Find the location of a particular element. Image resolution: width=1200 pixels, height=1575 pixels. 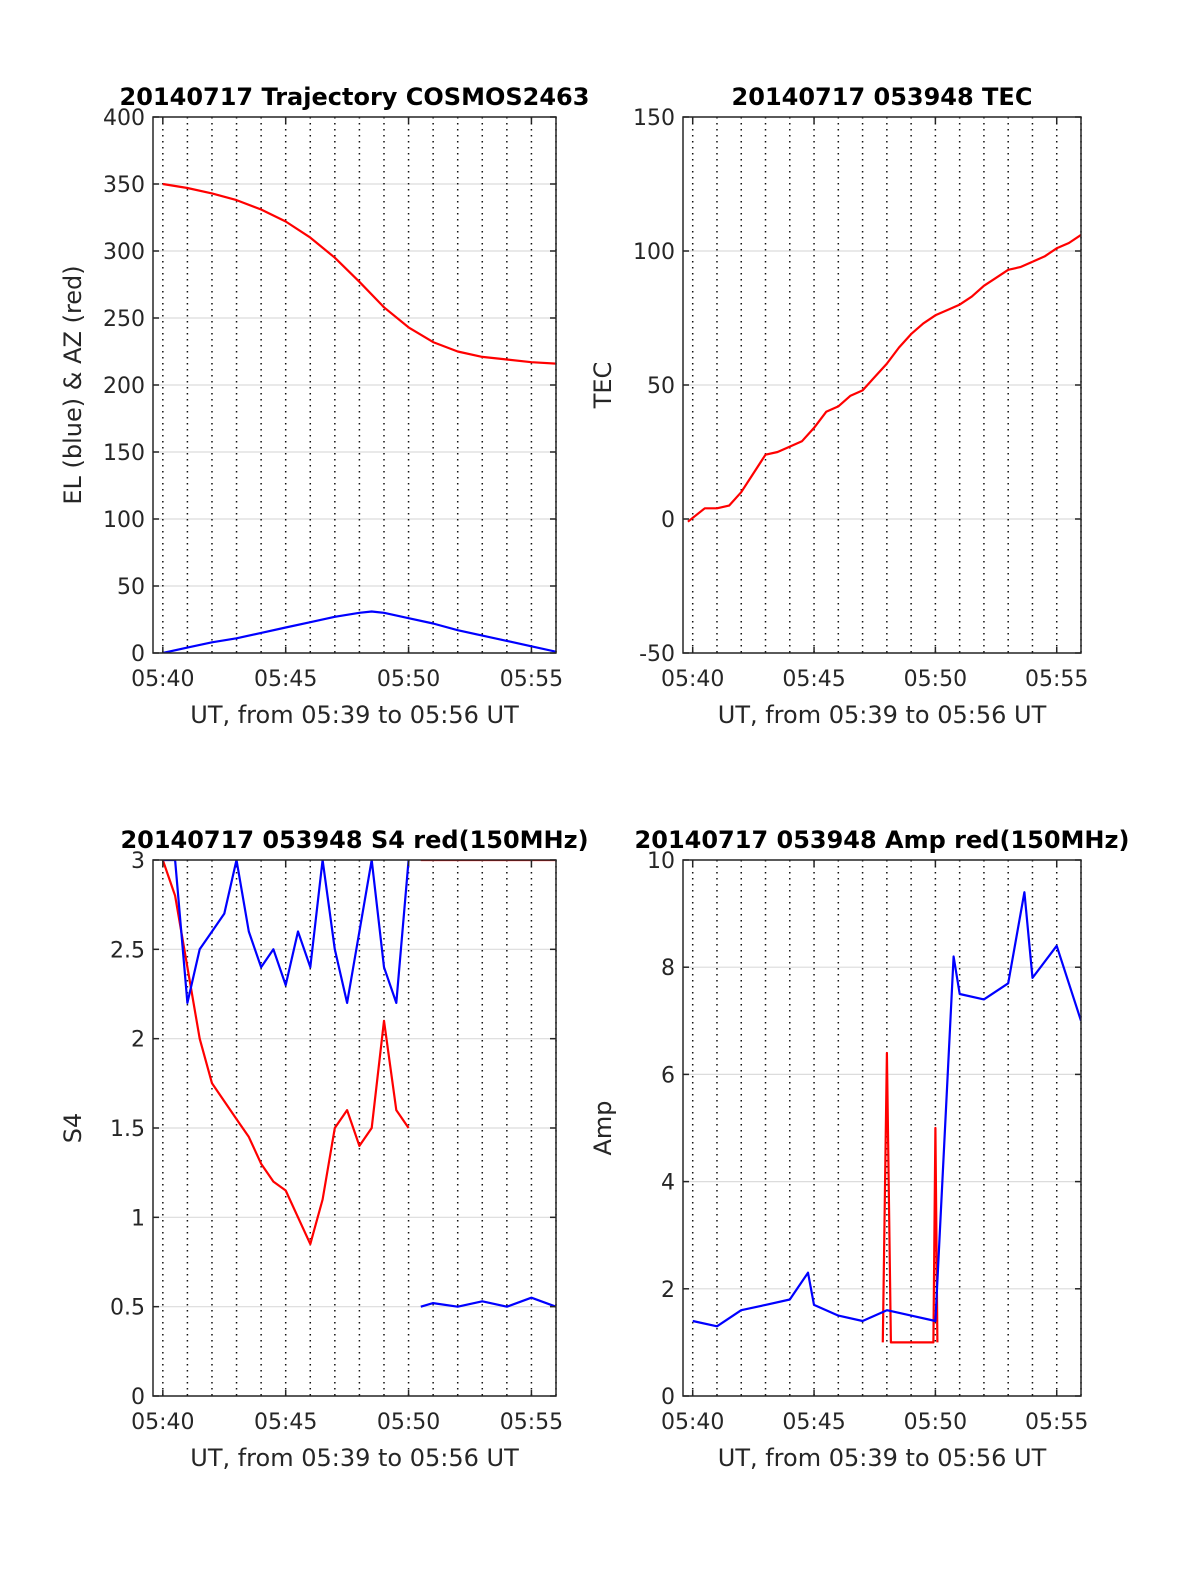

y-tick-label: 0.5 is located at coordinates (127, 1308).